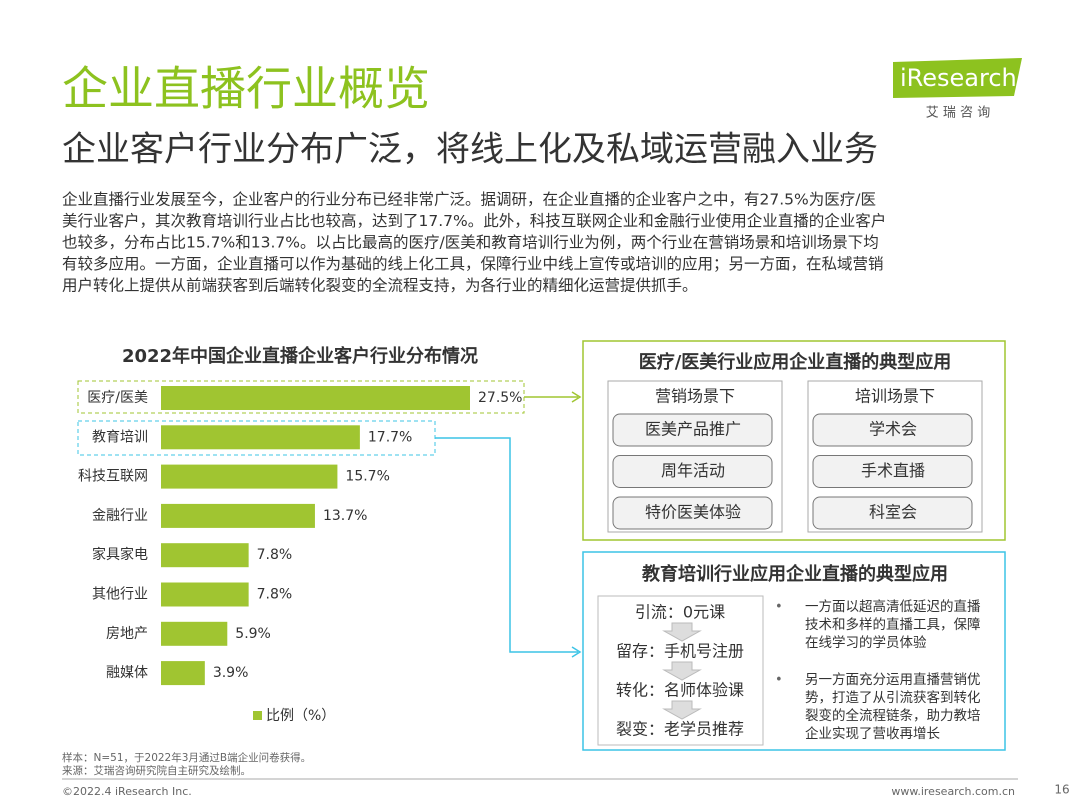 The image size is (1080, 810). What do you see at coordinates (506, 545) in the screenshot?
I see `connector` at bounding box center [506, 545].